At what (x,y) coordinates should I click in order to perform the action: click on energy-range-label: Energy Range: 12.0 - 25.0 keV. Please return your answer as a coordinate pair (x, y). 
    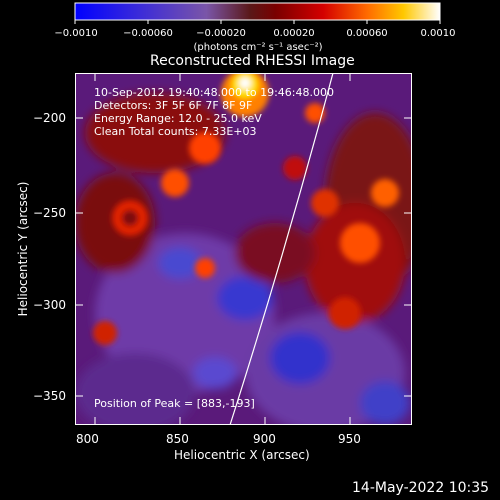
    Looking at the image, I should click on (178, 118).